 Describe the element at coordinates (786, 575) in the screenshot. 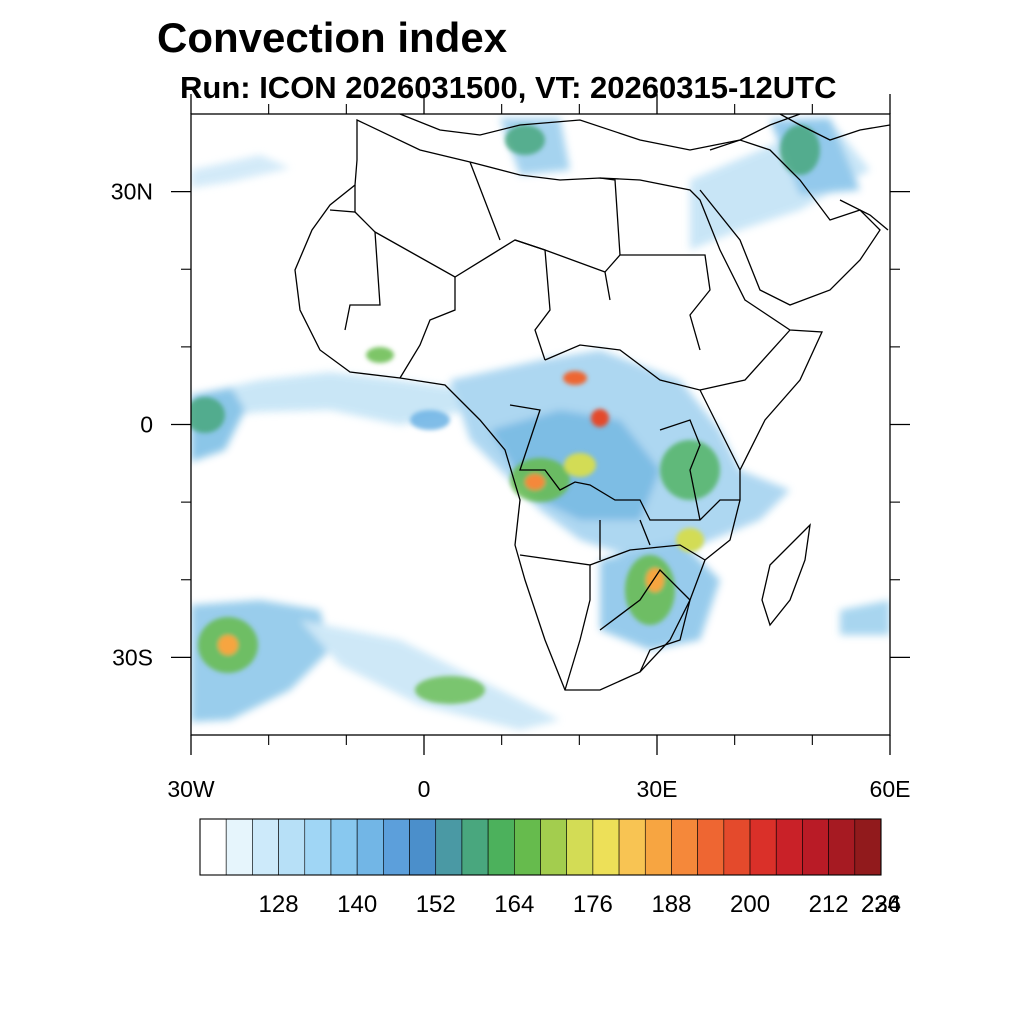

I see `madagascar-coastline` at that location.